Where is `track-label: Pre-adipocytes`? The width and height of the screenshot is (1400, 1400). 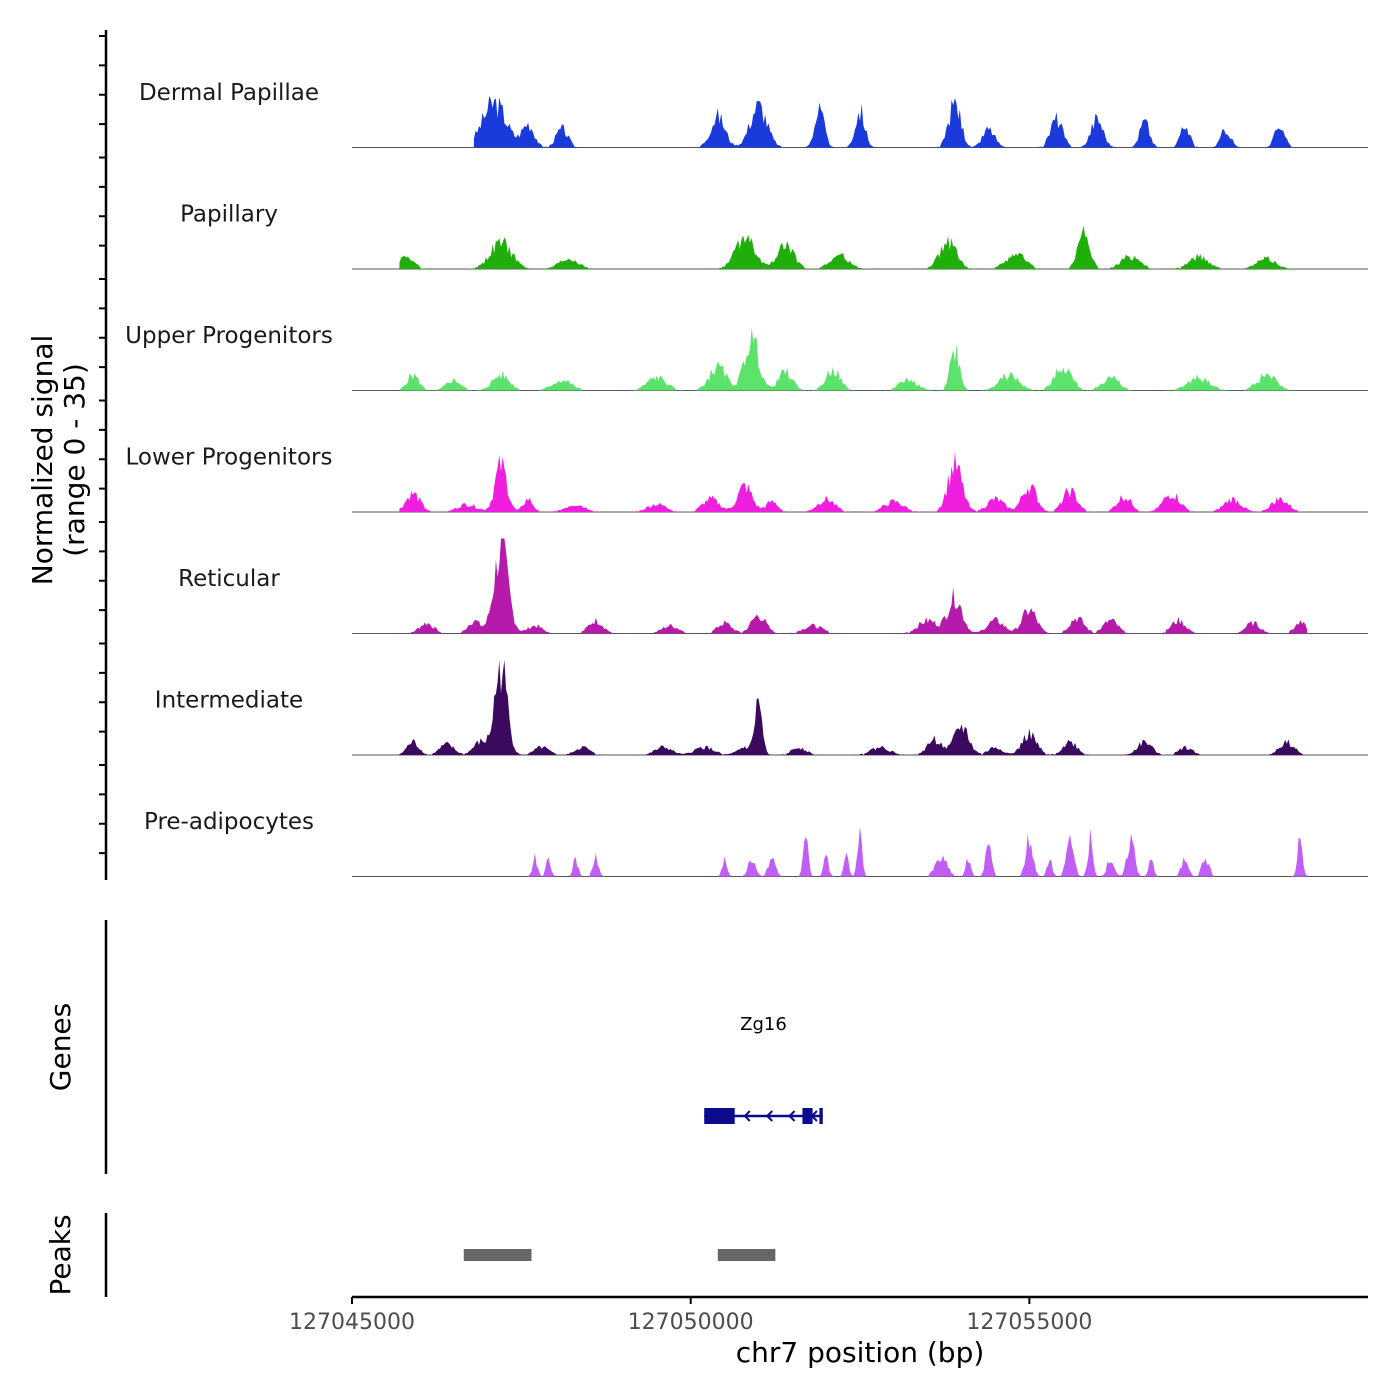 track-label: Pre-adipocytes is located at coordinates (229, 822).